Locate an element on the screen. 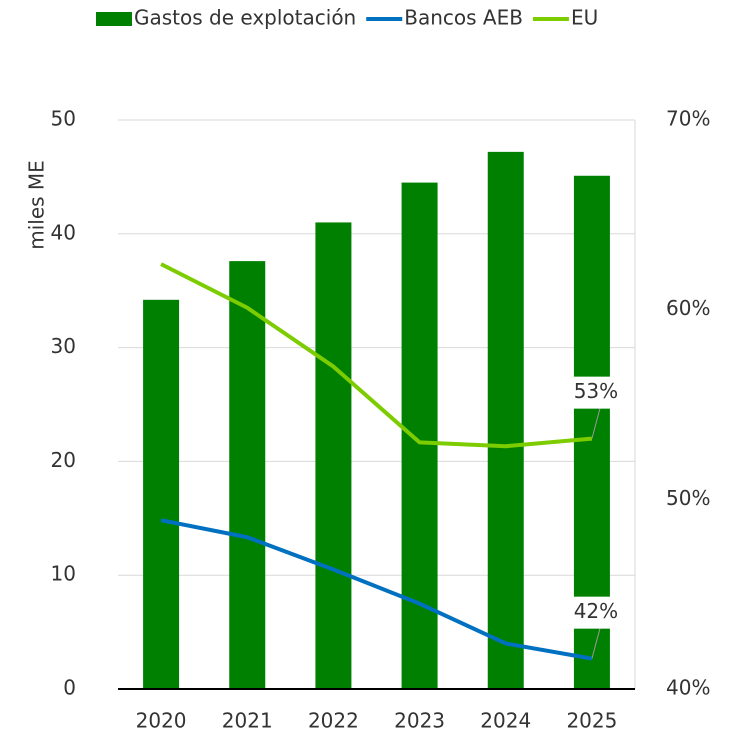 The height and width of the screenshot is (745, 729). y-tick-label: 10 is located at coordinates (63, 574).